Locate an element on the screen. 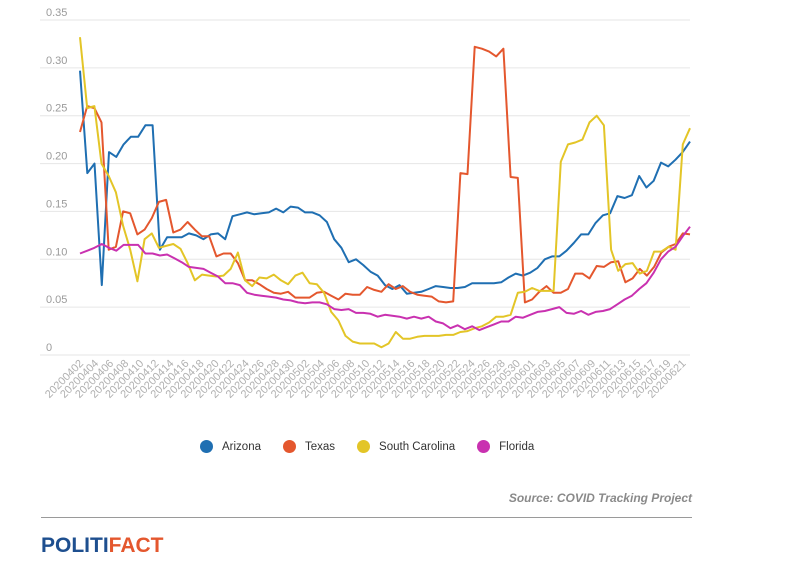  legend-label-texas: Texas is located at coordinates (320, 446).